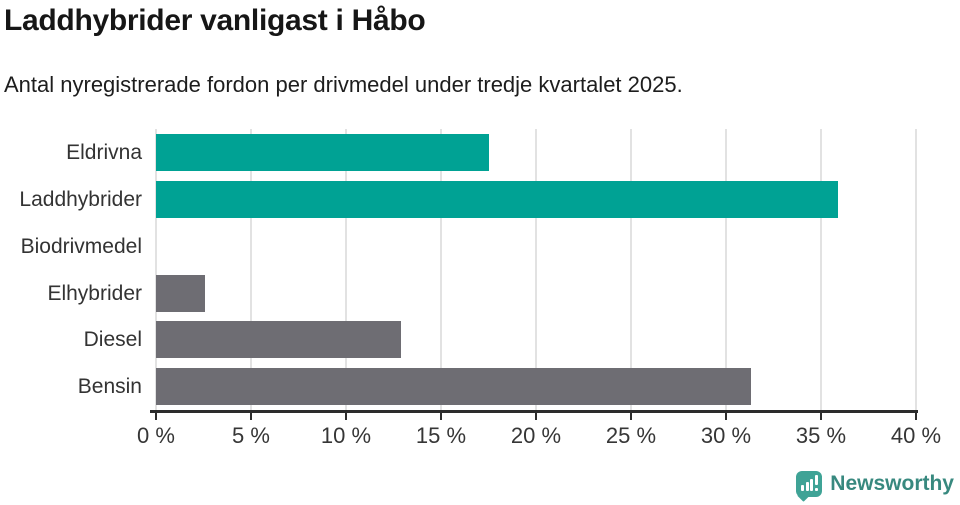 The image size is (960, 505). I want to click on axis-tick-label: 15 %, so click(441, 435).